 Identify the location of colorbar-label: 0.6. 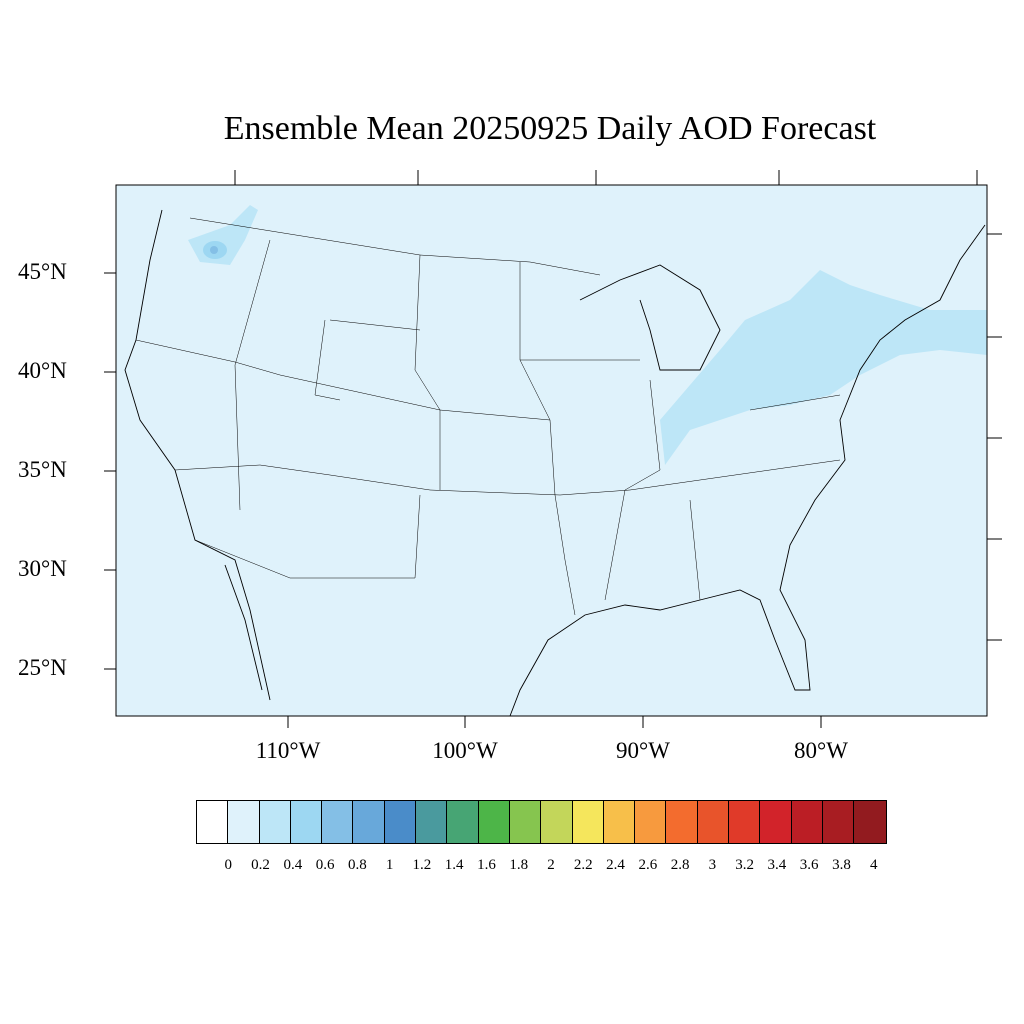
(325, 865).